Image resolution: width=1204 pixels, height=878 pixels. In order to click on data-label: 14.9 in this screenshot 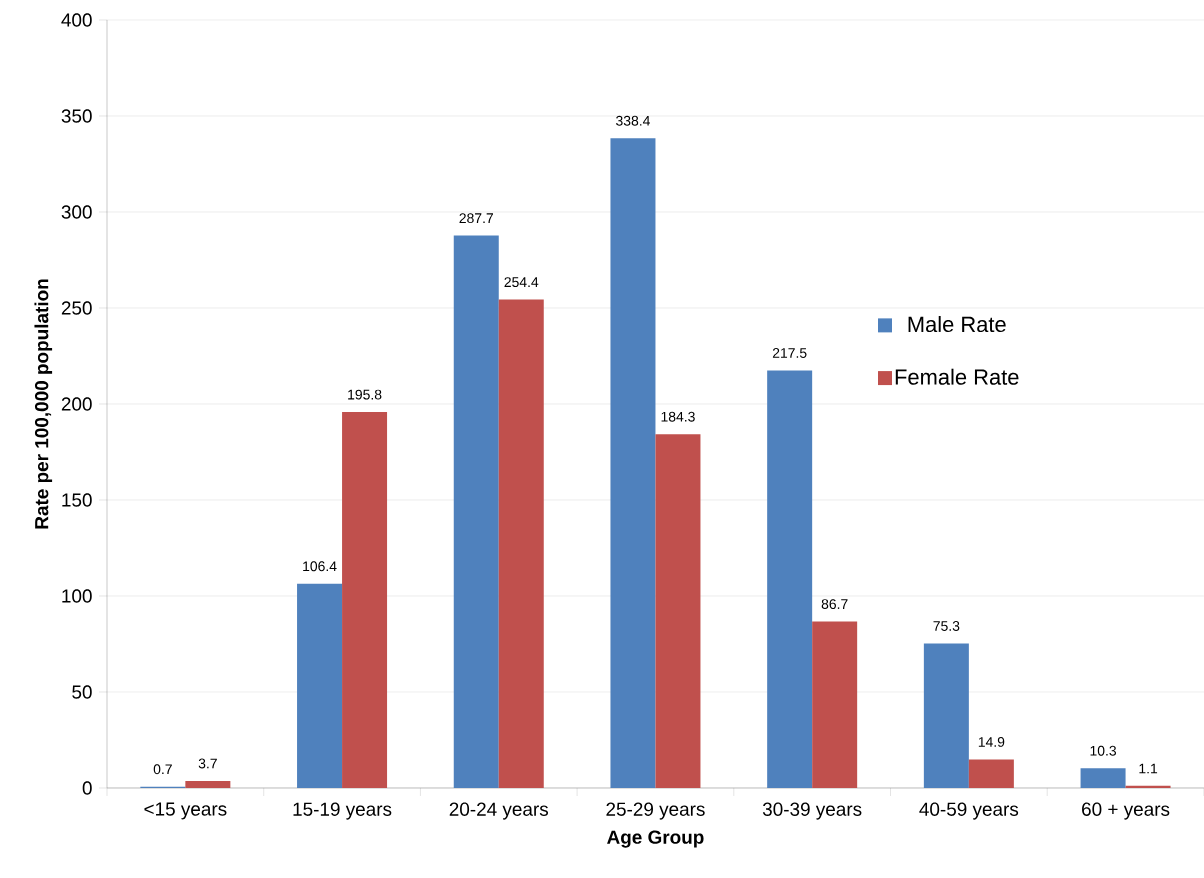, I will do `click(991, 741)`.